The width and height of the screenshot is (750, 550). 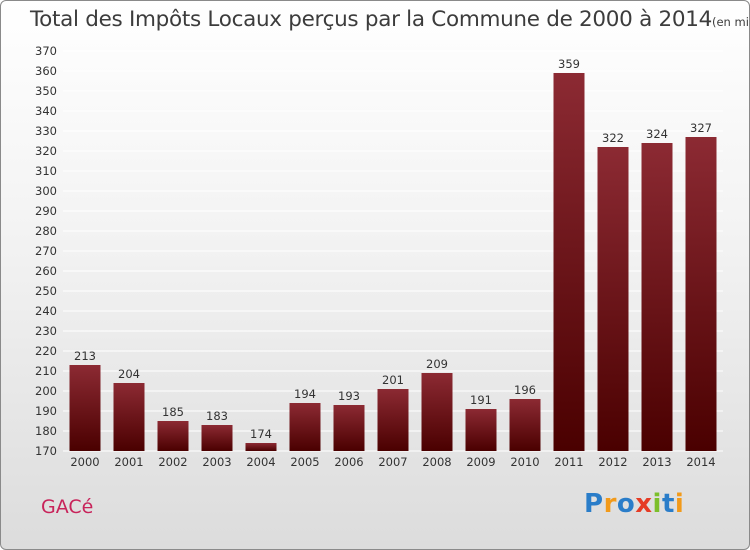 What do you see at coordinates (349, 396) in the screenshot?
I see `data-label: 193` at bounding box center [349, 396].